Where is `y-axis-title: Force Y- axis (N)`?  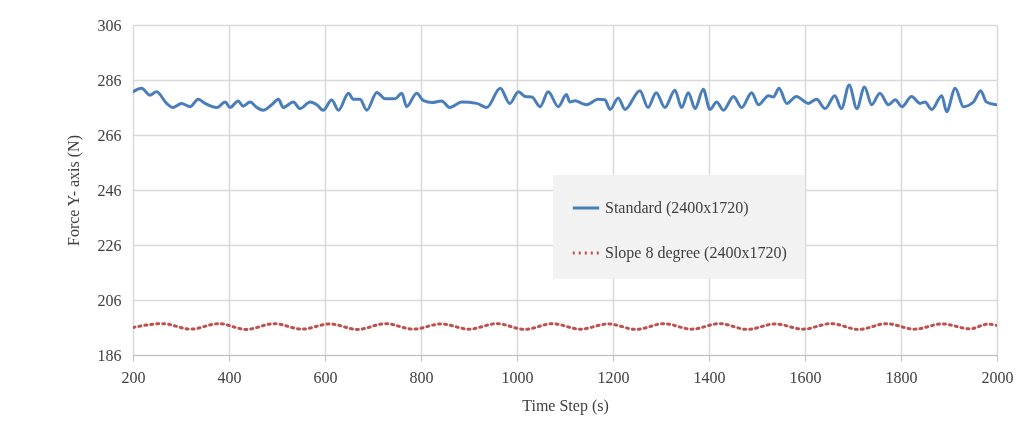 y-axis-title: Force Y- axis (N) is located at coordinates (73, 190).